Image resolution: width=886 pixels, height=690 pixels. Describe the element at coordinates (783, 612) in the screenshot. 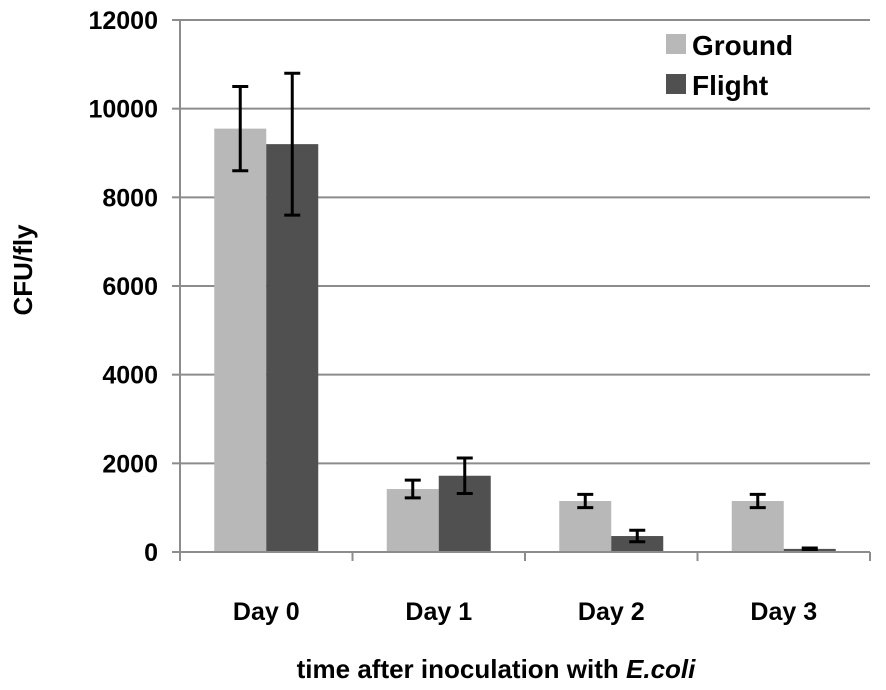

I see `x-tick-label: Day 3` at that location.